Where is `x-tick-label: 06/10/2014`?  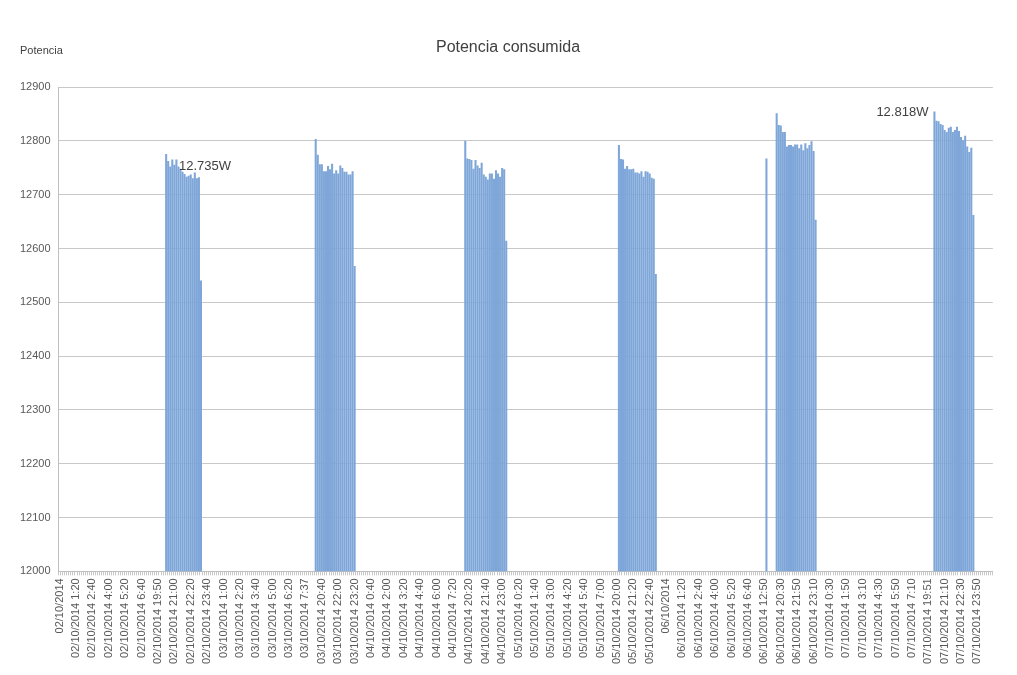
x-tick-label: 06/10/2014 is located at coordinates (665, 606).